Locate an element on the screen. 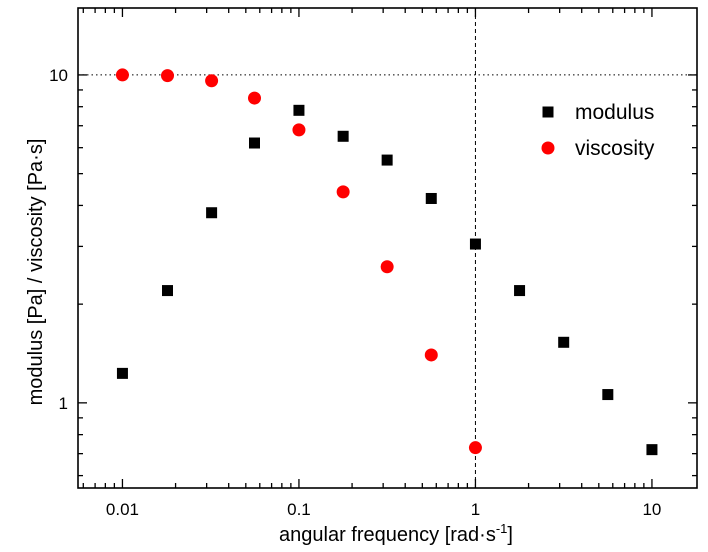 The width and height of the screenshot is (708, 552). y-tick-label: 10 is located at coordinates (58, 75).